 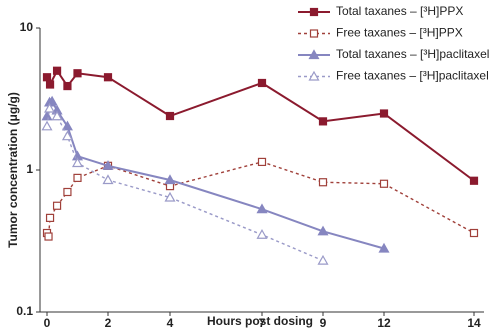 I want to click on x-tick-label: 2, so click(x=108, y=323).